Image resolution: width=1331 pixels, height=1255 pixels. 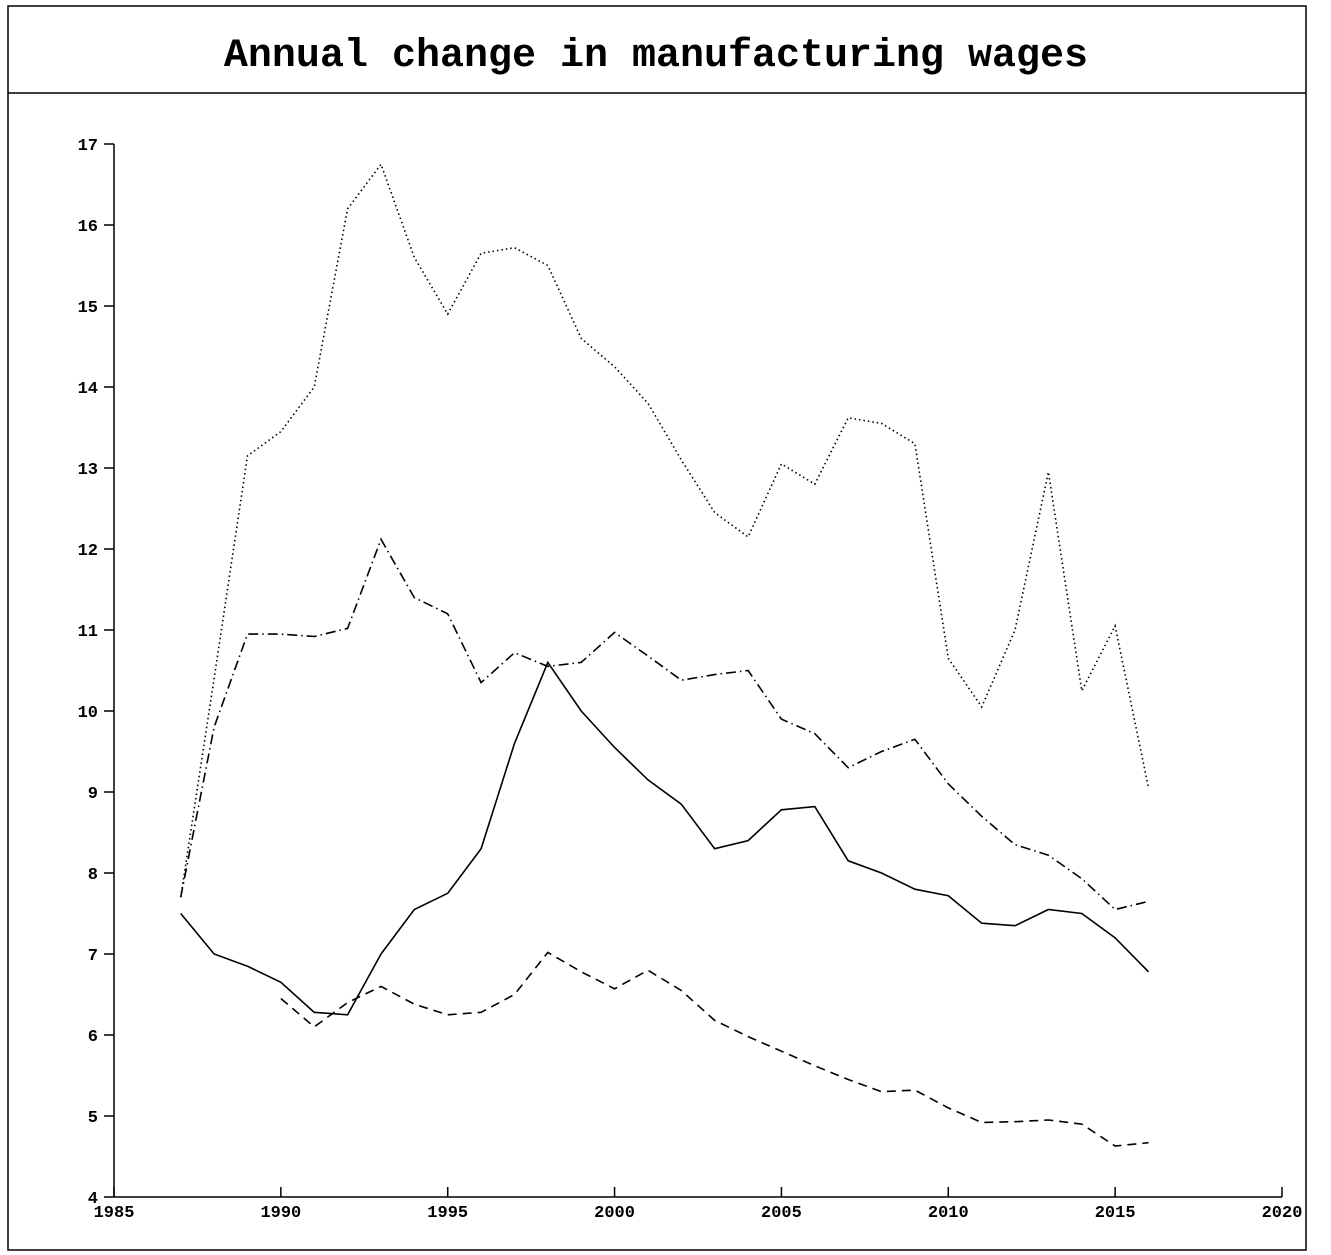 I want to click on x-tick-label: 2010, so click(x=948, y=1213).